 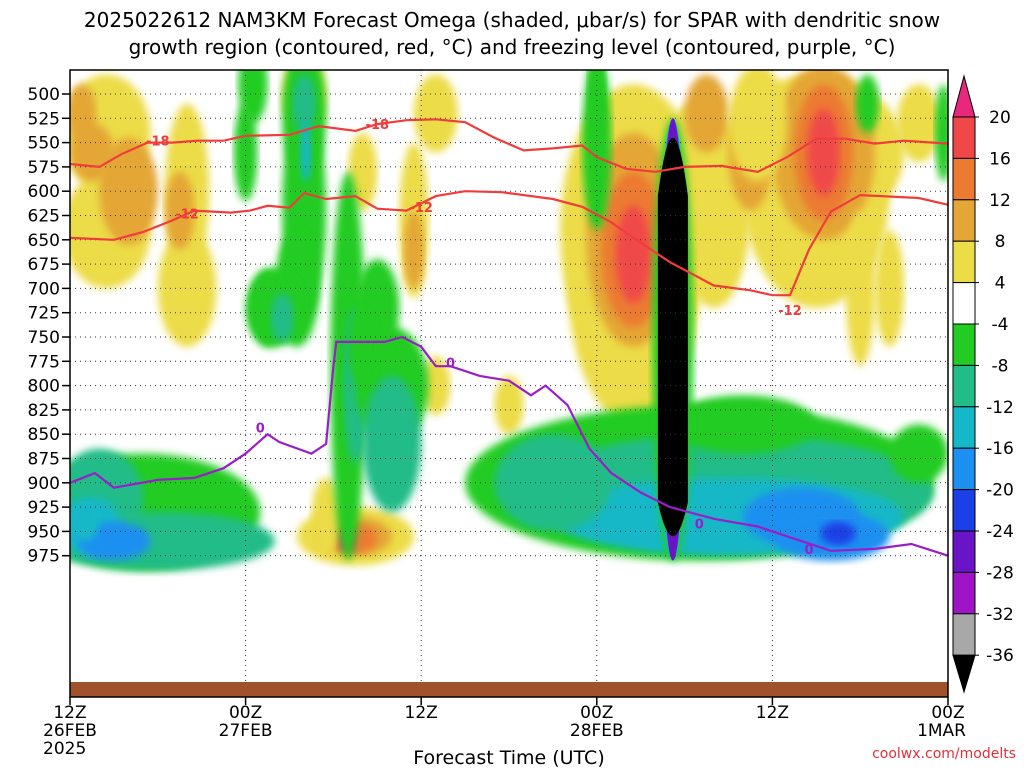 I want to click on colorbar-tick-label: -28, so click(x=1000, y=573).